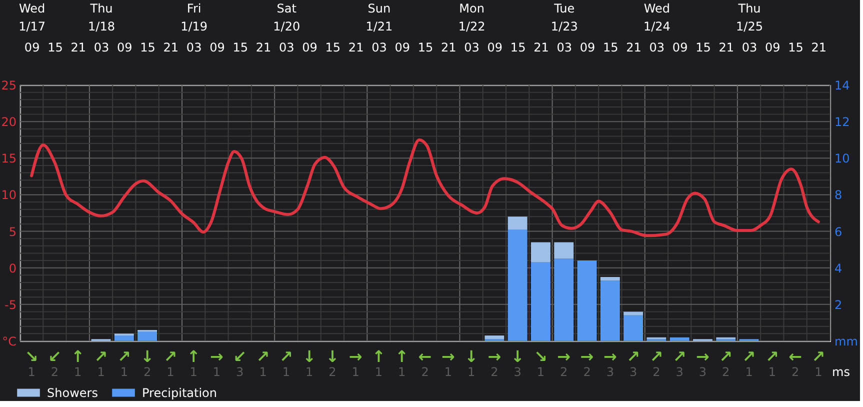 Image resolution: width=863 pixels, height=407 pixels. Describe the element at coordinates (32, 18) in the screenshot. I see `x2-tick-label: Wed 1/17` at that location.